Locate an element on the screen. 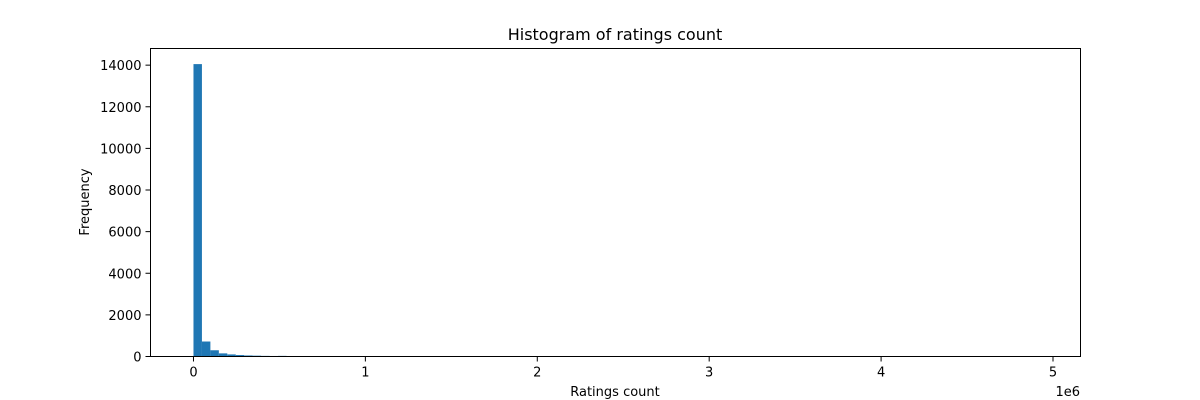 This screenshot has width=1200, height=400. x-axis-ticks: 0 1 2 3 4 5 is located at coordinates (623, 368).